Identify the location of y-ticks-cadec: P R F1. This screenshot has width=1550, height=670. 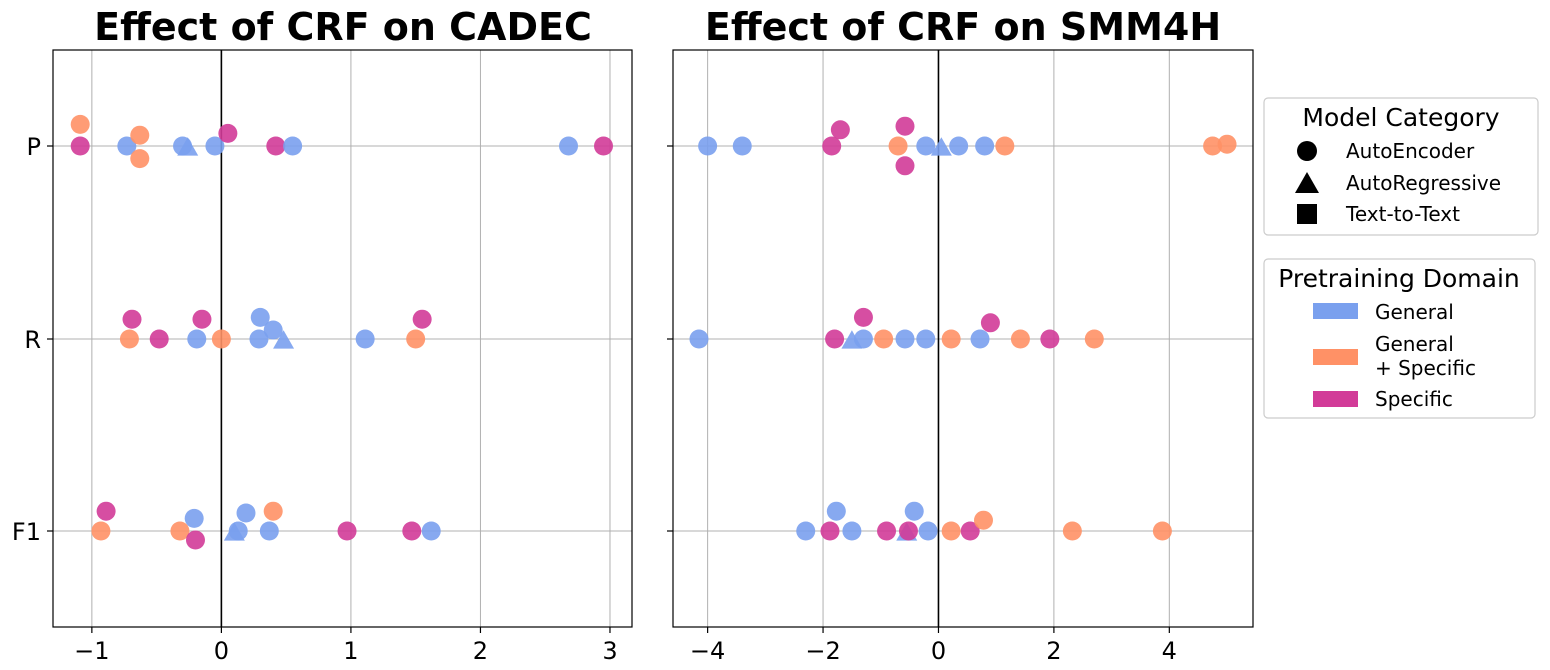
(32, 339).